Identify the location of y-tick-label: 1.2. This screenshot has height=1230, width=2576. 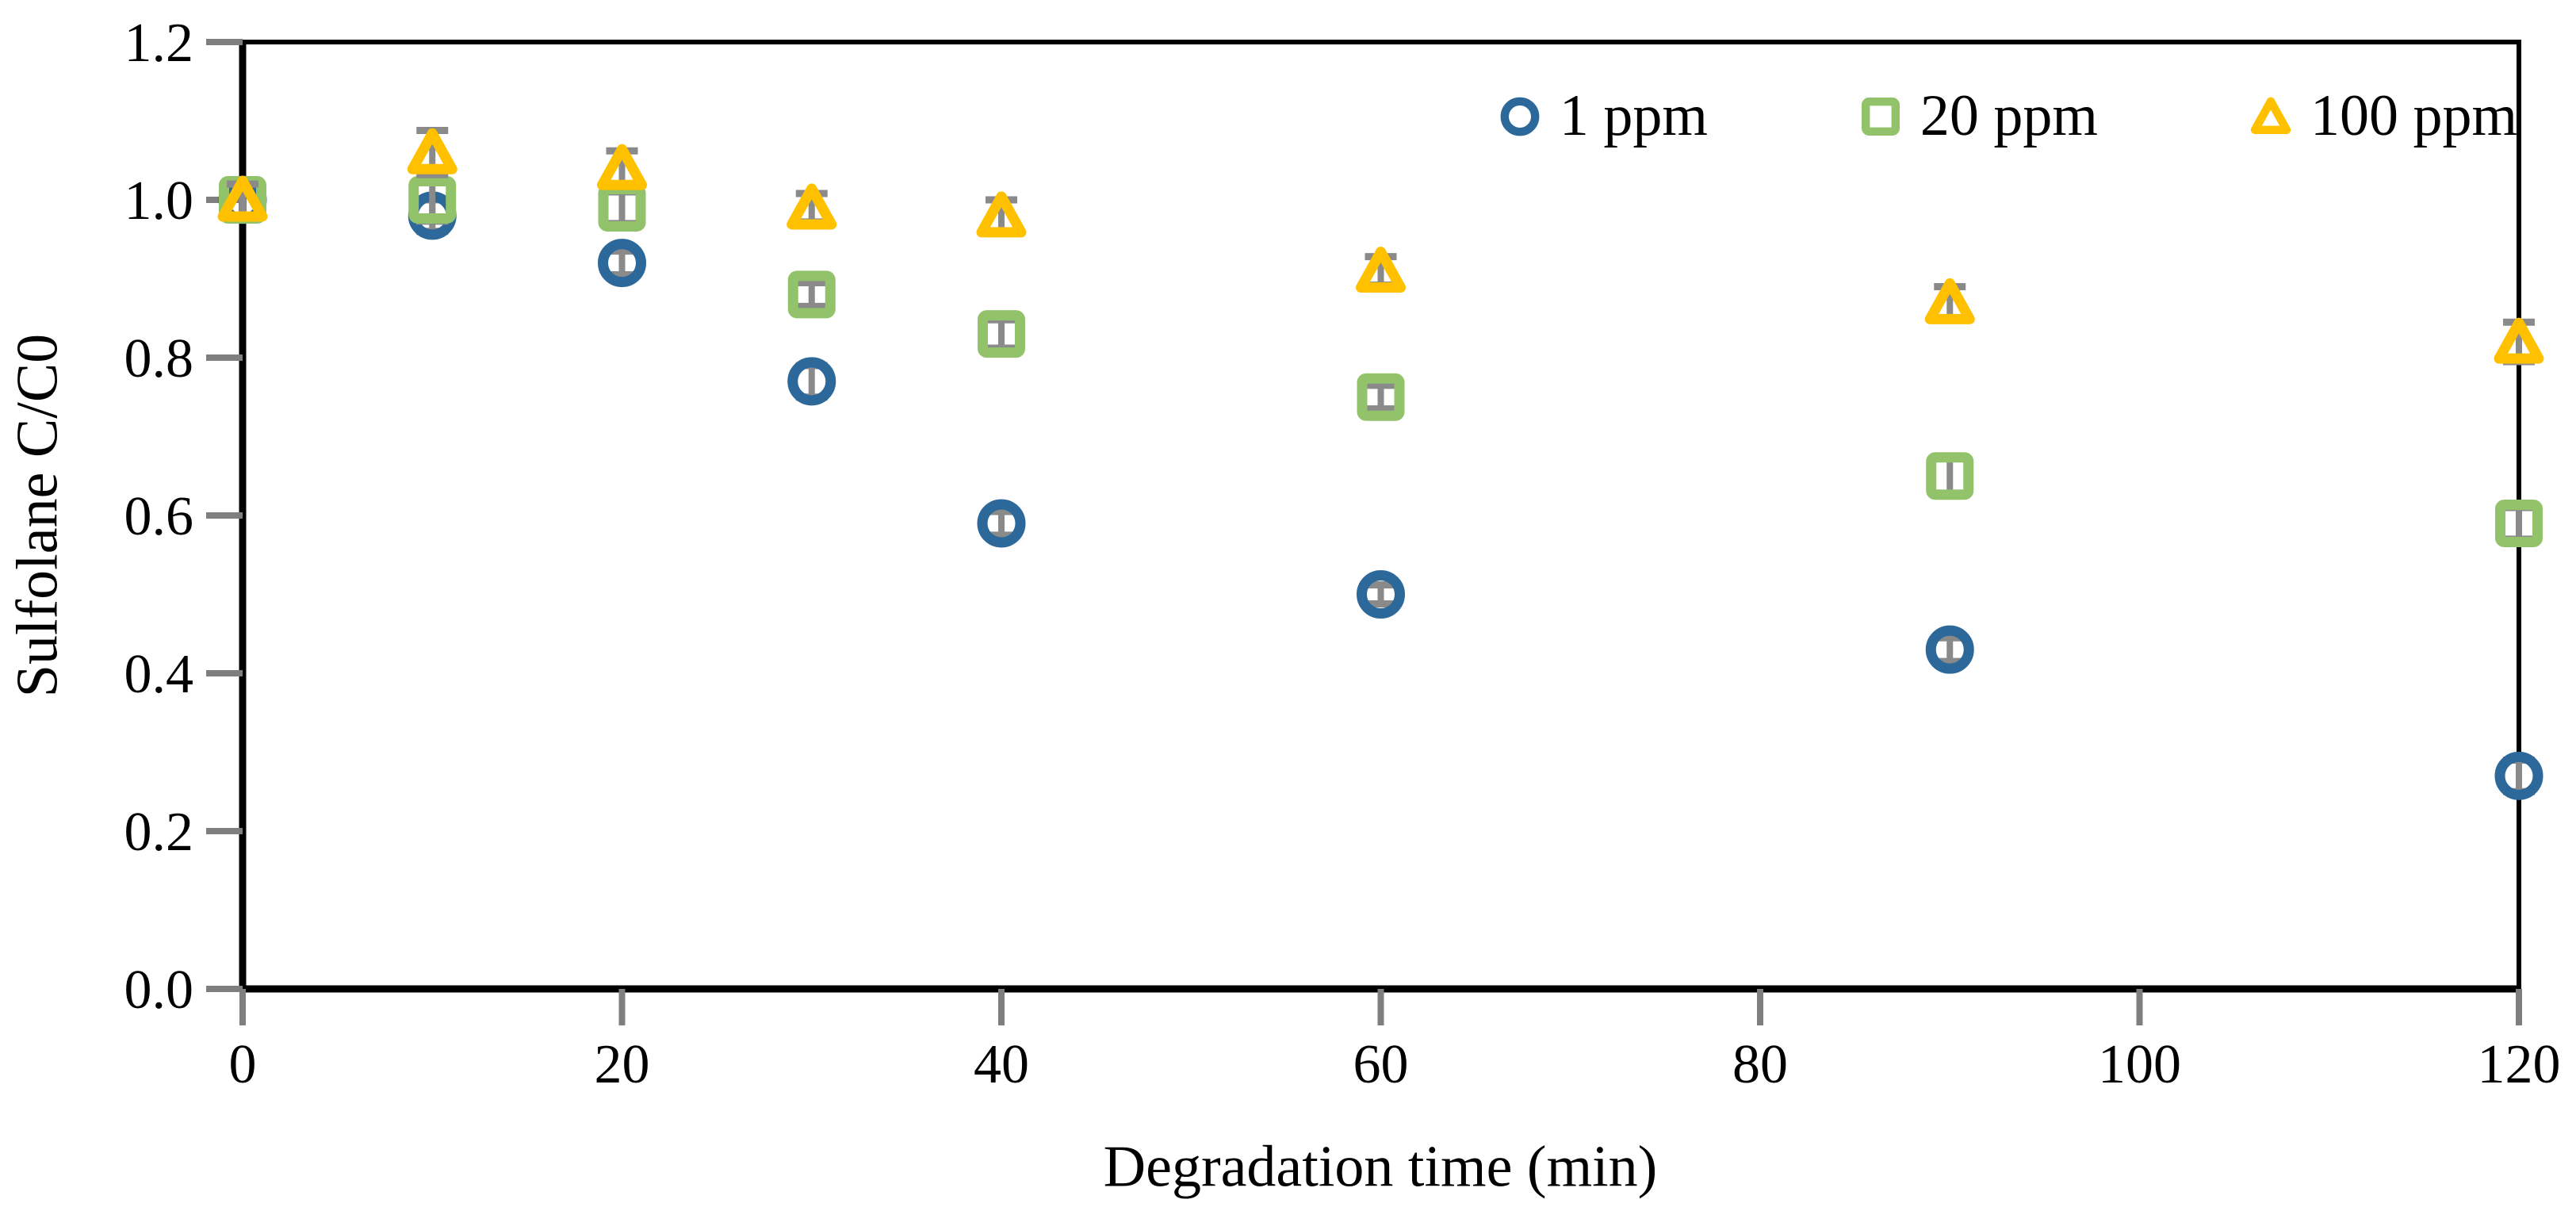
(159, 43).